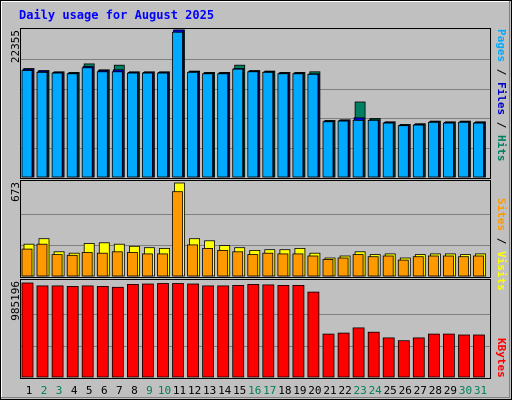 The image size is (512, 400). What do you see at coordinates (254, 390) in the screenshot?
I see `day-label: 16` at bounding box center [254, 390].